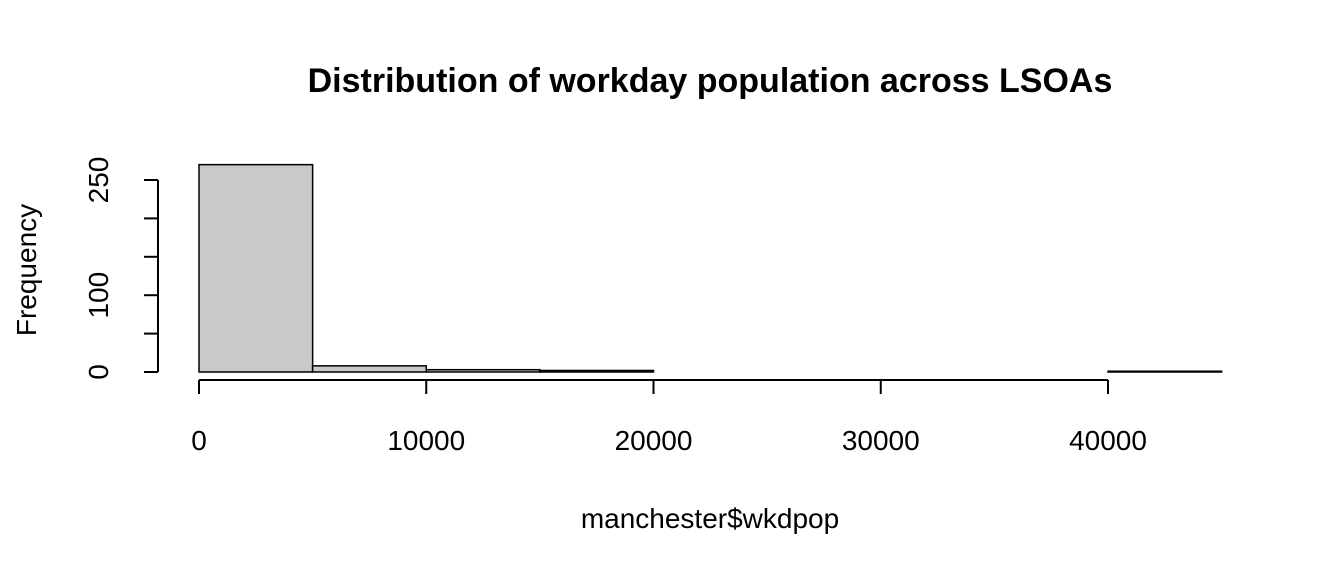 The image size is (1344, 576). What do you see at coordinates (654, 440) in the screenshot?
I see `x-tick-label-2: 20000` at bounding box center [654, 440].